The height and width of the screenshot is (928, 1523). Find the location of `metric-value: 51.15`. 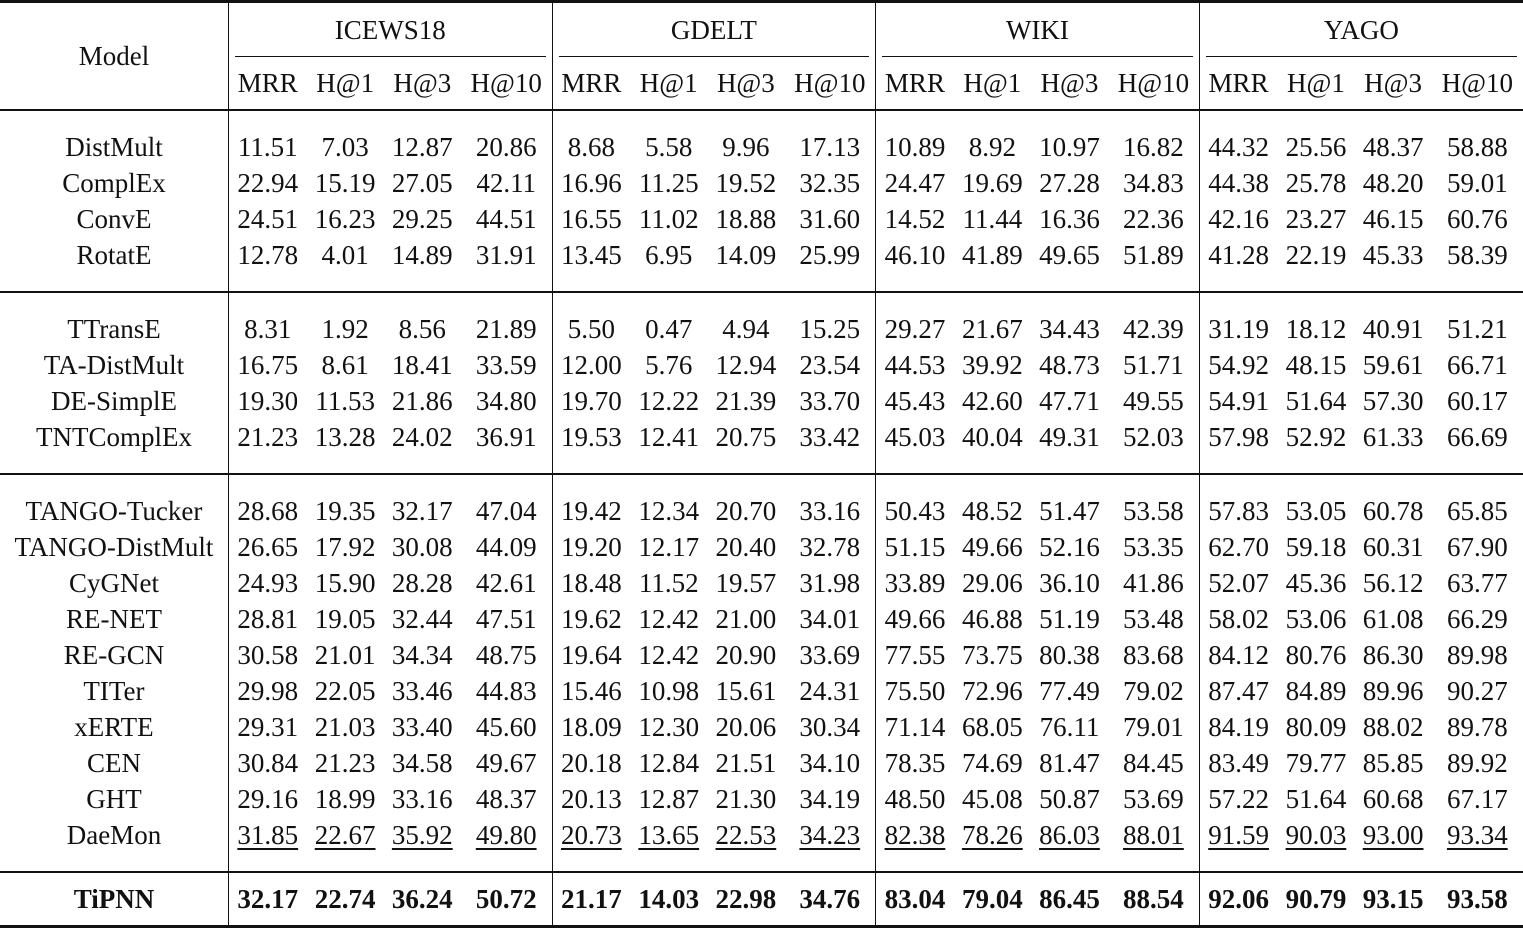

metric-value: 51.15 is located at coordinates (915, 546).